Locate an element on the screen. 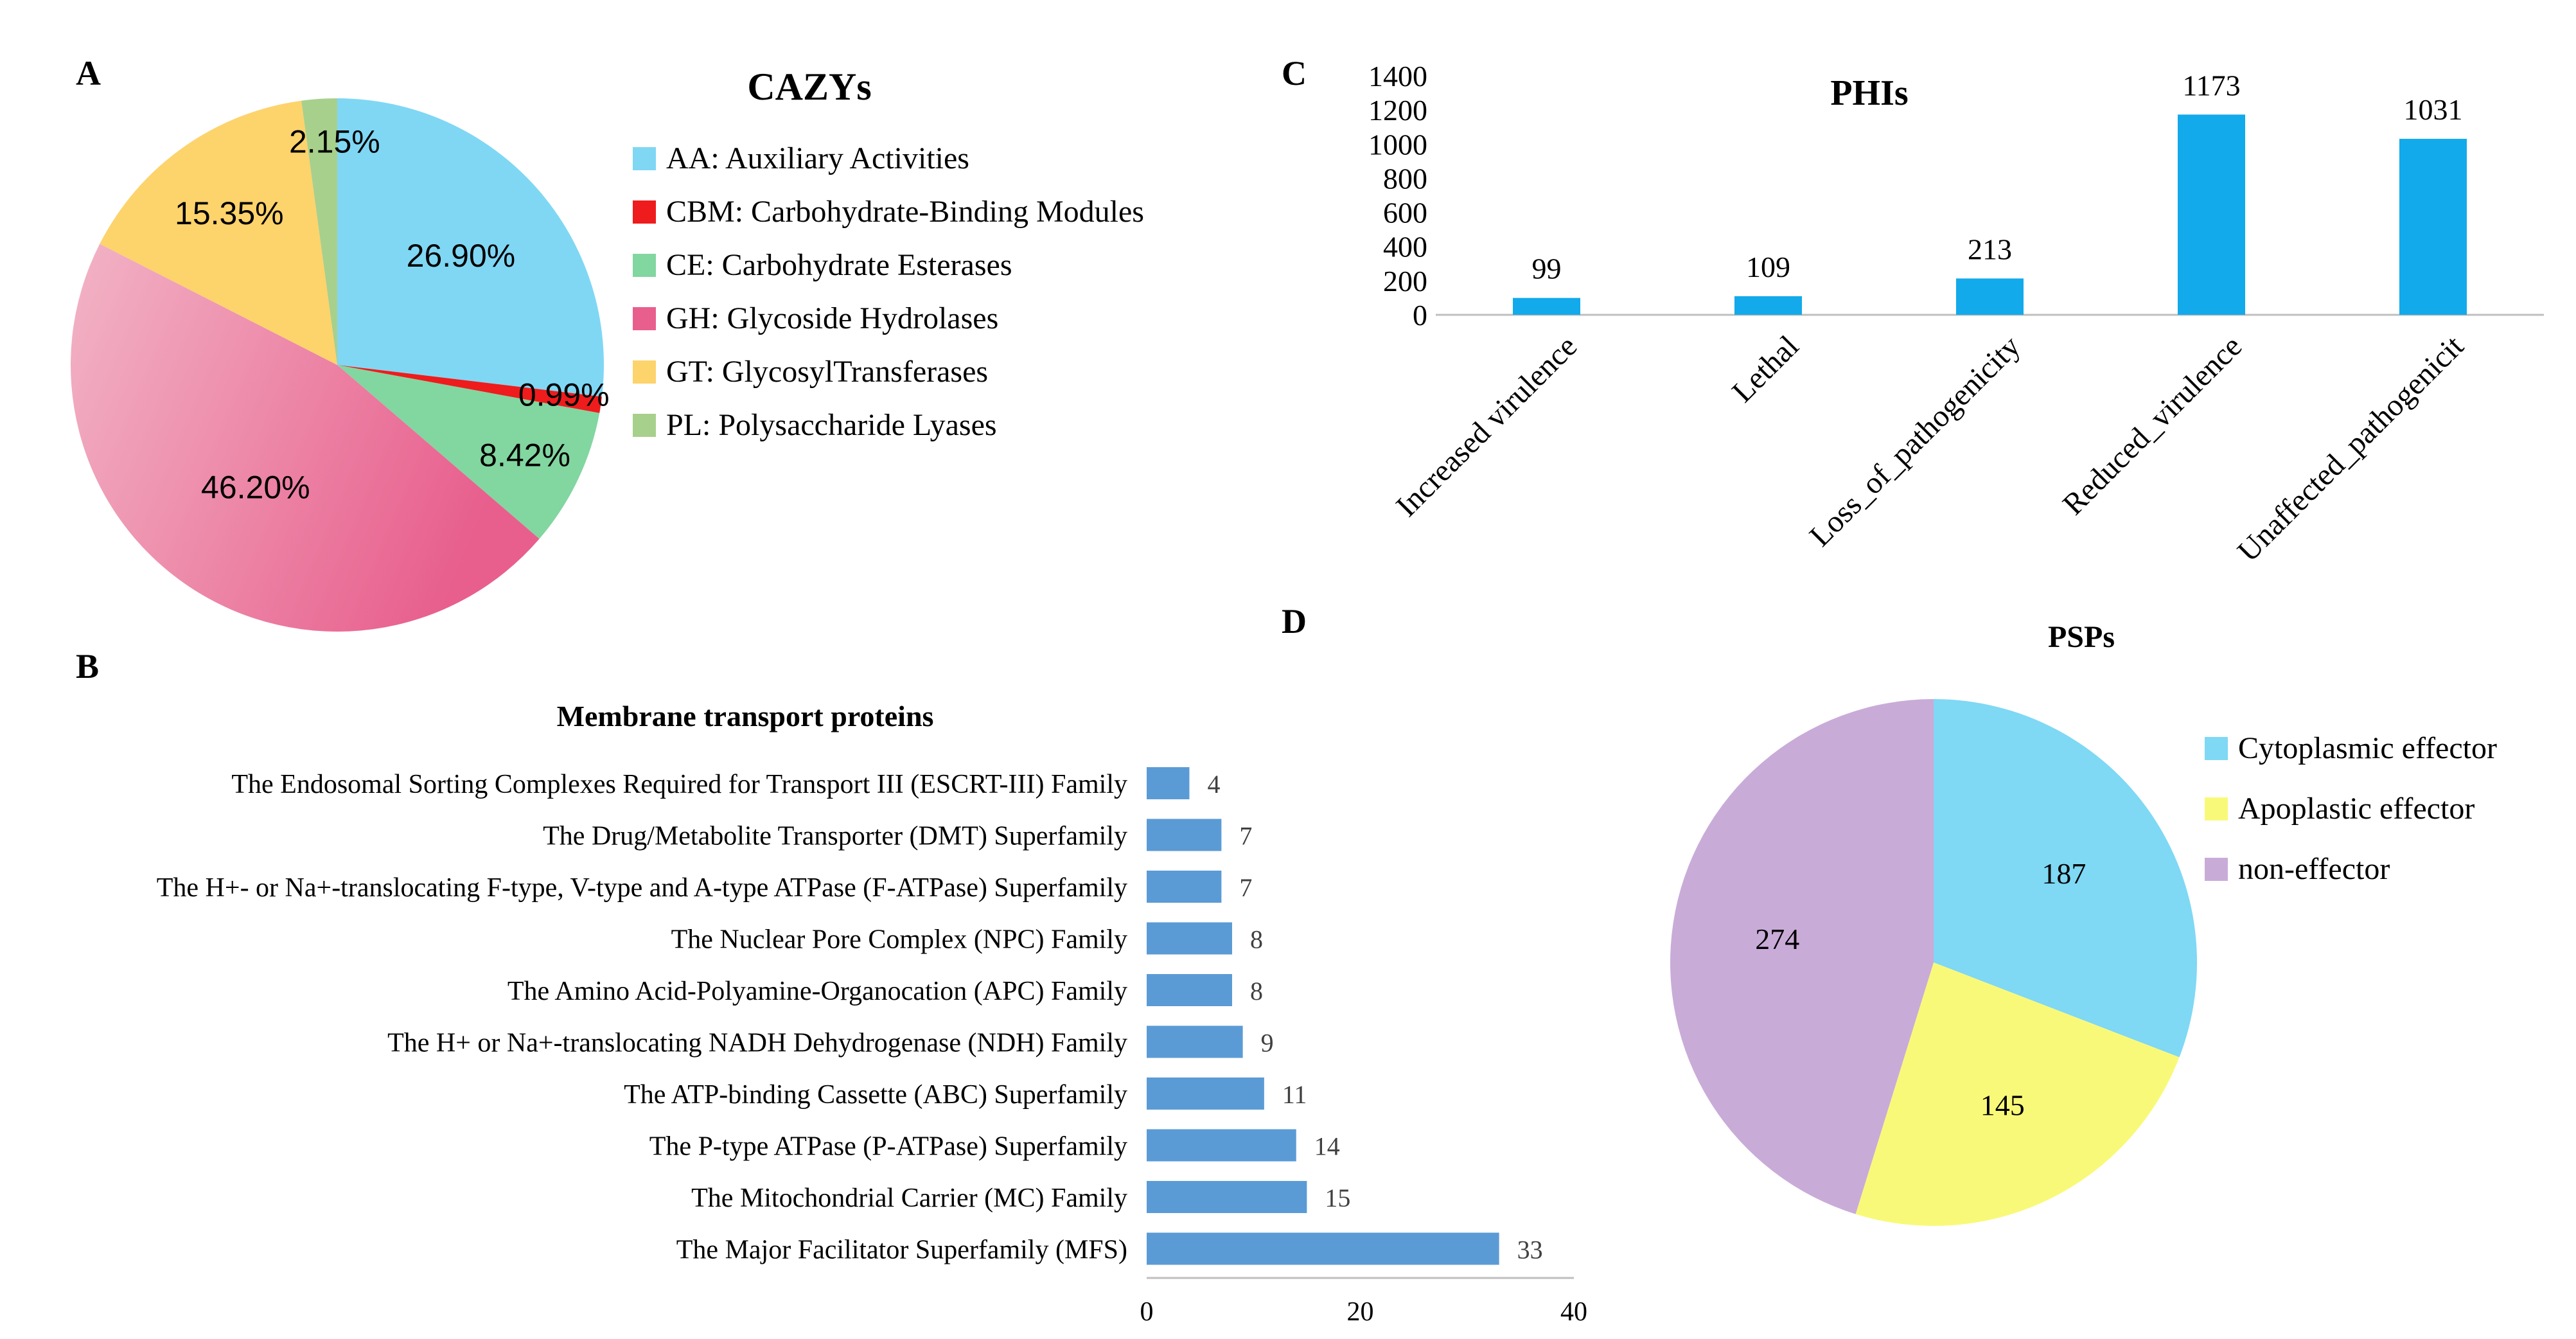 This screenshot has width=2576, height=1339. phis-bar-loss-of-pathogenicity is located at coordinates (1990, 296).